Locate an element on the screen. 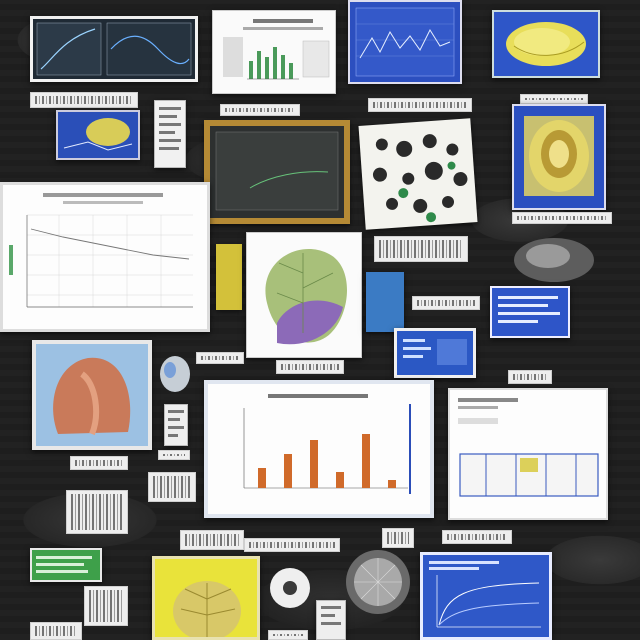 This screenshot has height=640, width=640. blue-curve-chart is located at coordinates (486, 596).